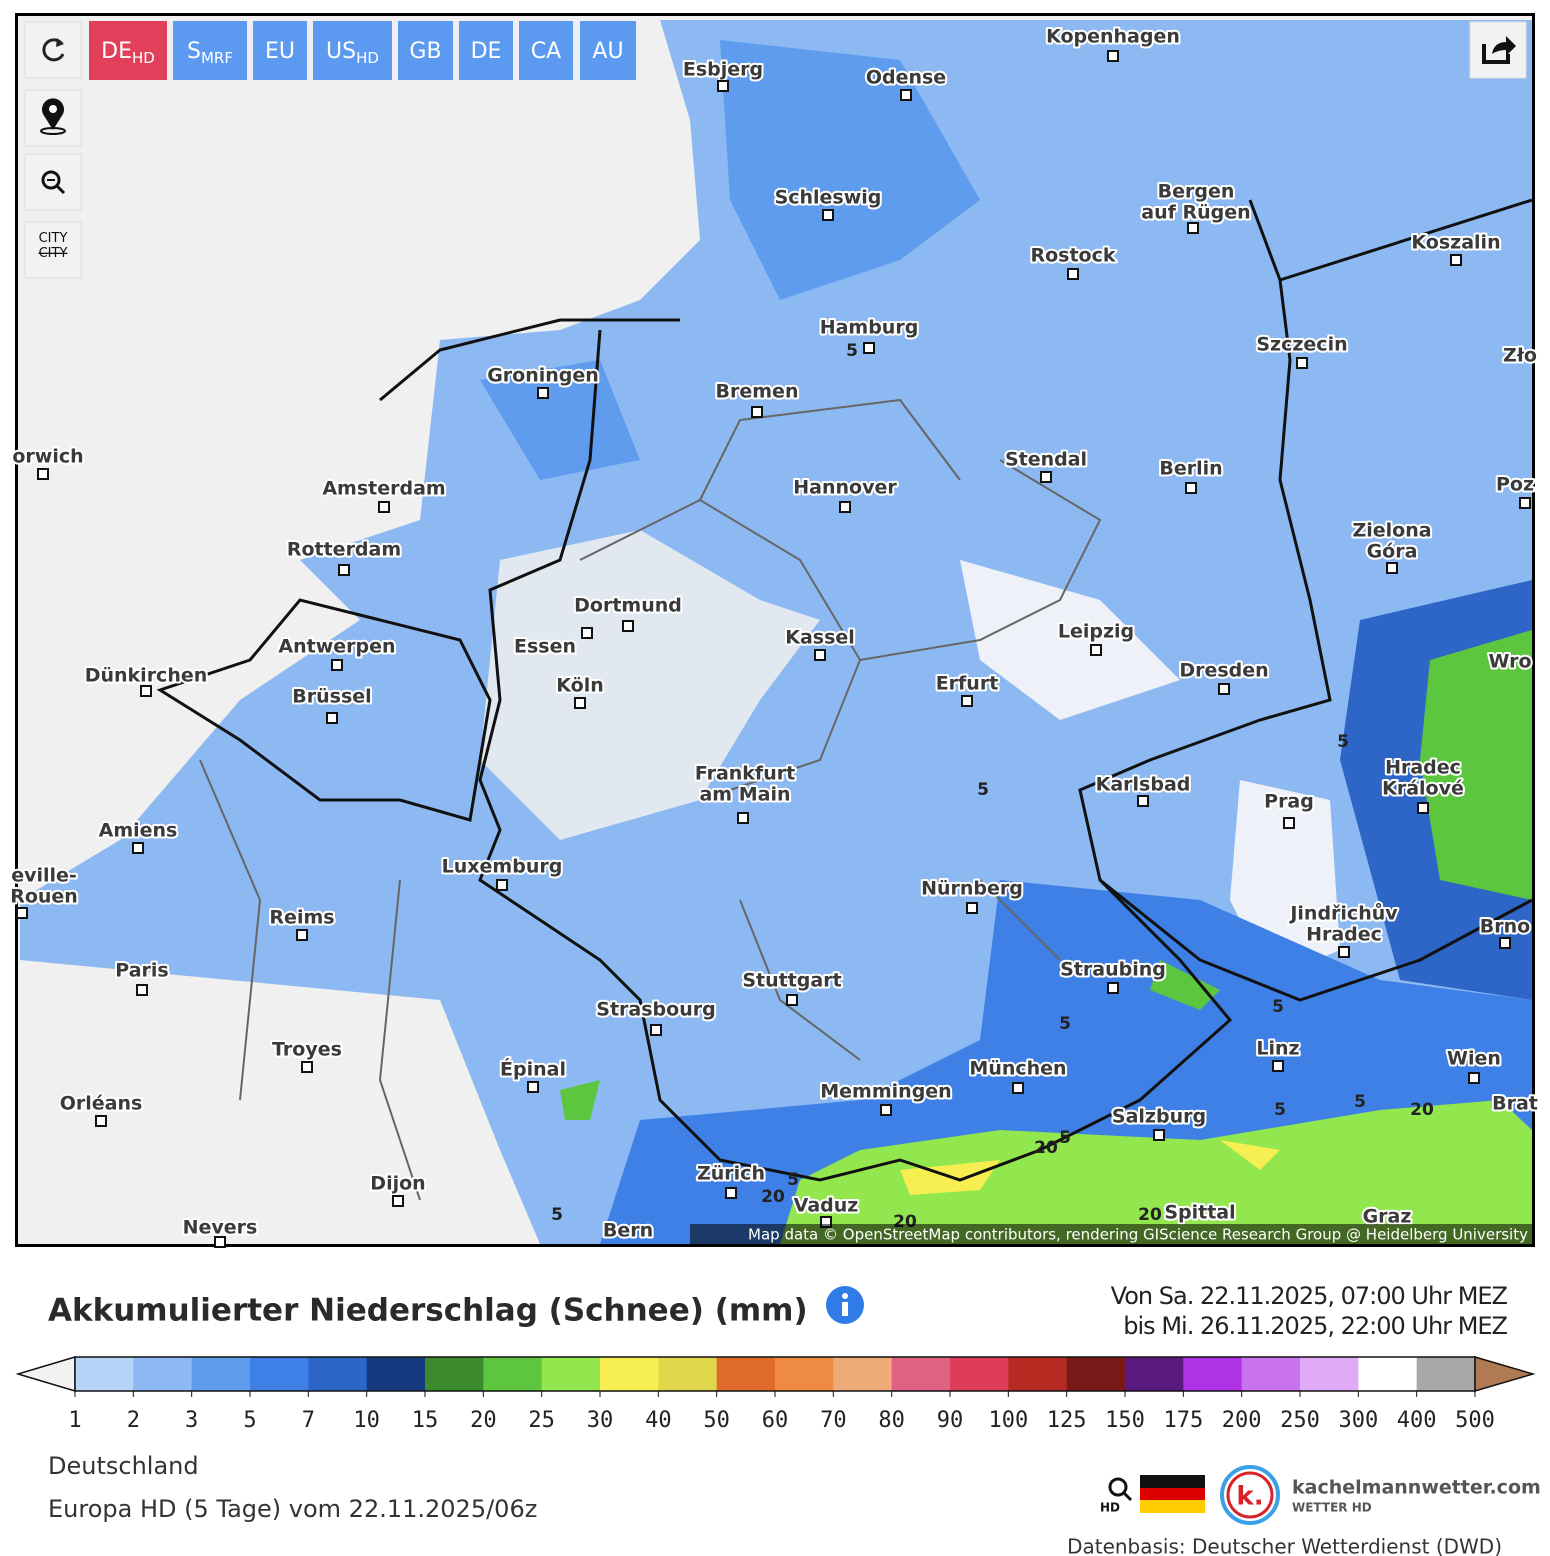 The image size is (1550, 1556). I want to click on city: eville-Rouen, so click(44, 891).